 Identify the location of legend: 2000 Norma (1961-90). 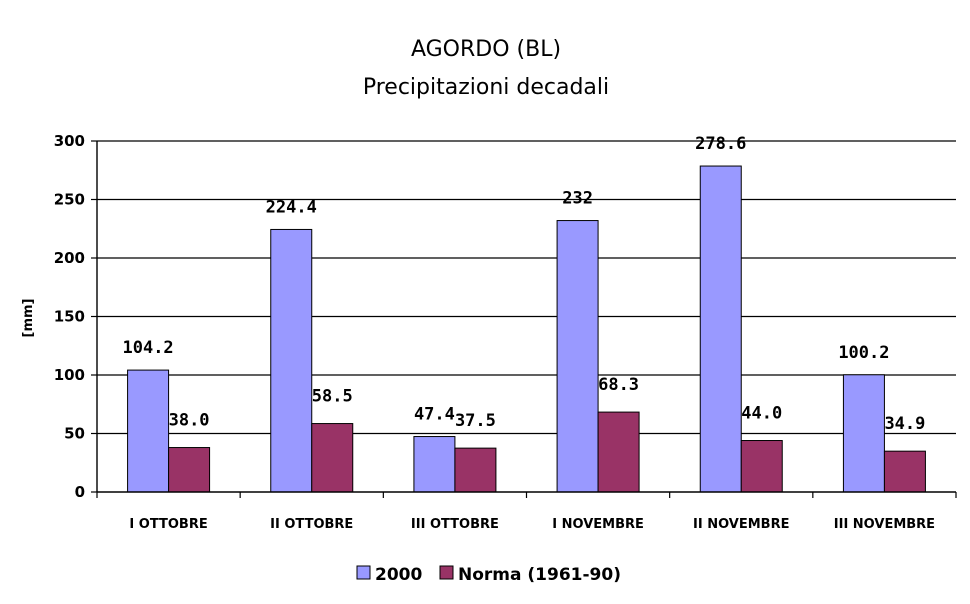
(488, 575).